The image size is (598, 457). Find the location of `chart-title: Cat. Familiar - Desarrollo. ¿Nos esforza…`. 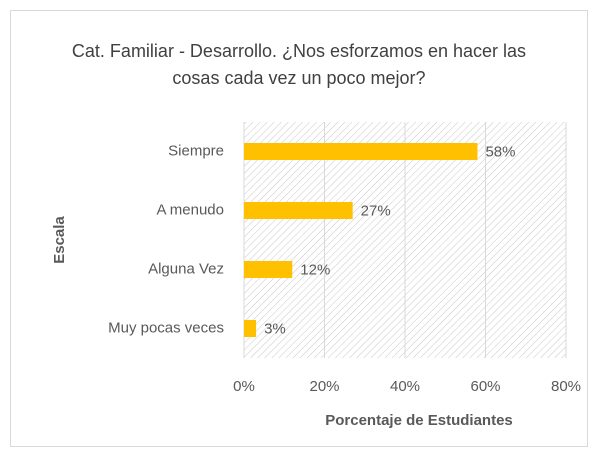

chart-title: Cat. Familiar - Desarrollo. ¿Nos esforza… is located at coordinates (299, 64).